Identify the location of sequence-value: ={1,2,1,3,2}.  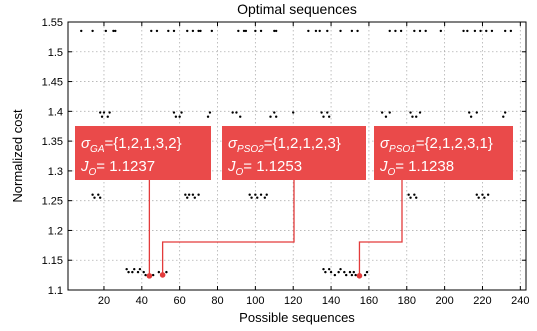
(143, 143).